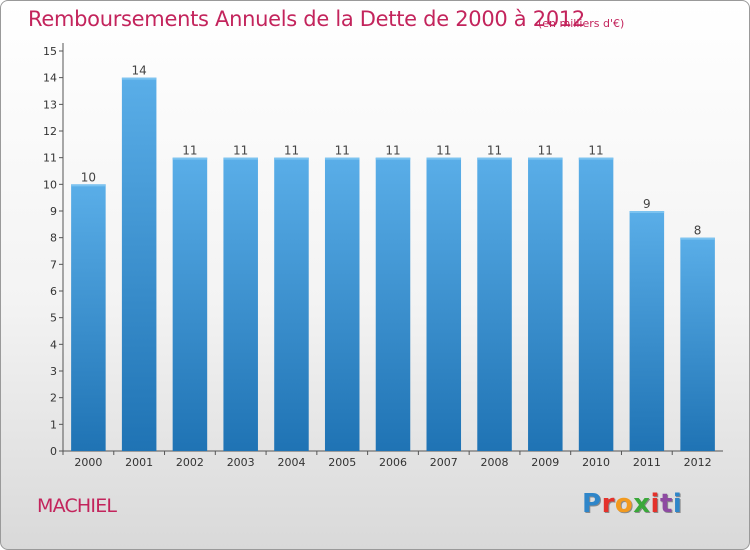 This screenshot has width=750, height=550. Describe the element at coordinates (88, 318) in the screenshot. I see `bar-2000` at that location.